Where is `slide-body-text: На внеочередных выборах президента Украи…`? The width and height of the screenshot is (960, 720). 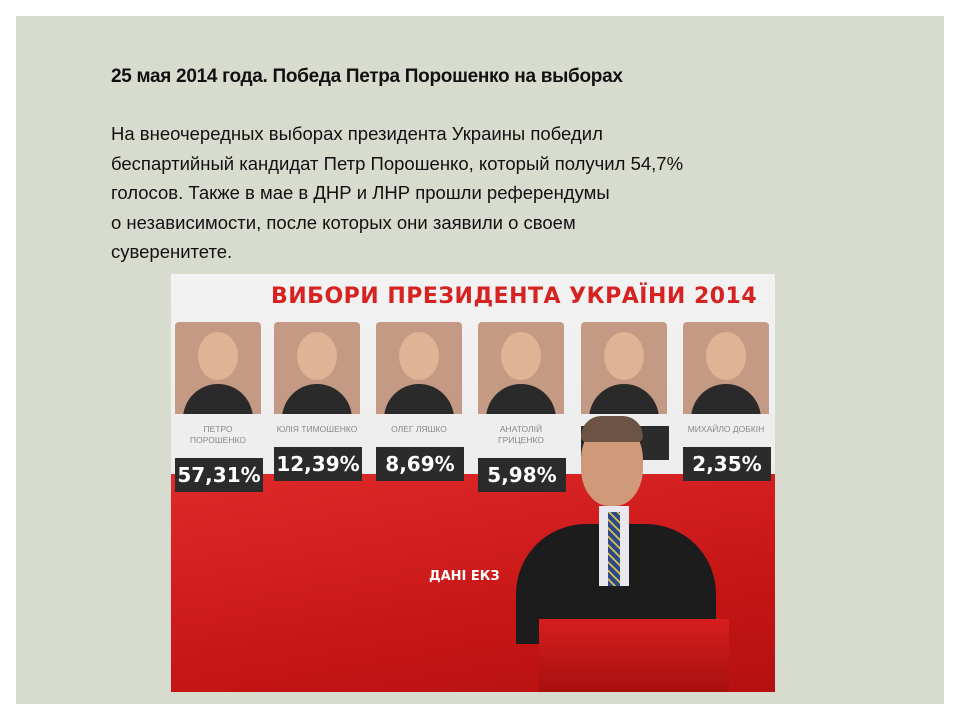
slide-body-text: На внеочередных выборах президента Украи… is located at coordinates (397, 192).